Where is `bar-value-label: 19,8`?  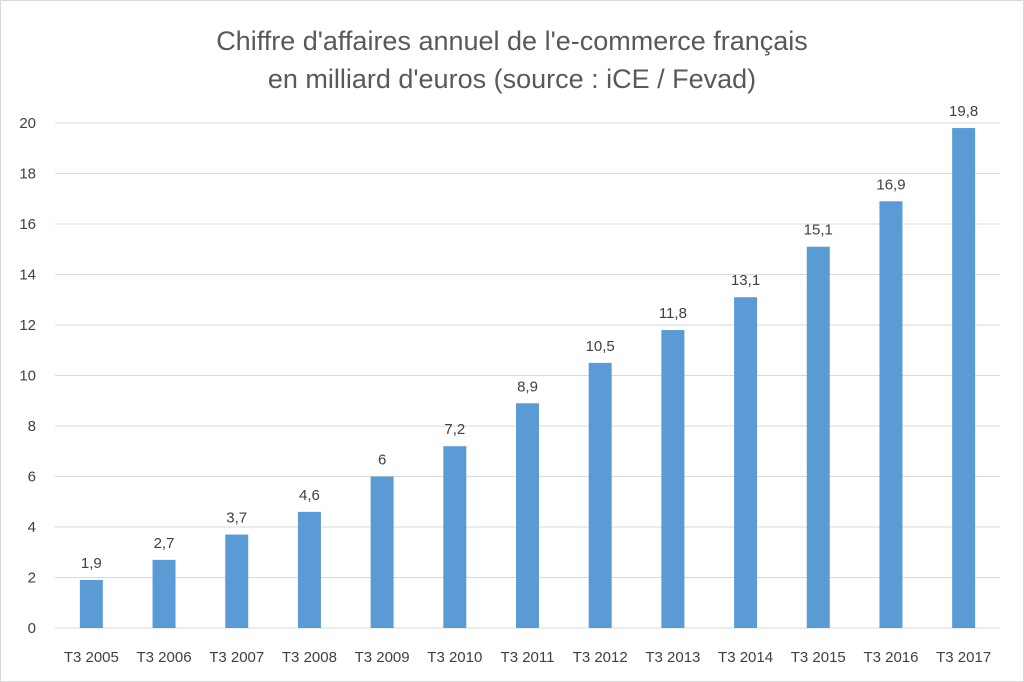
bar-value-label: 19,8 is located at coordinates (963, 111).